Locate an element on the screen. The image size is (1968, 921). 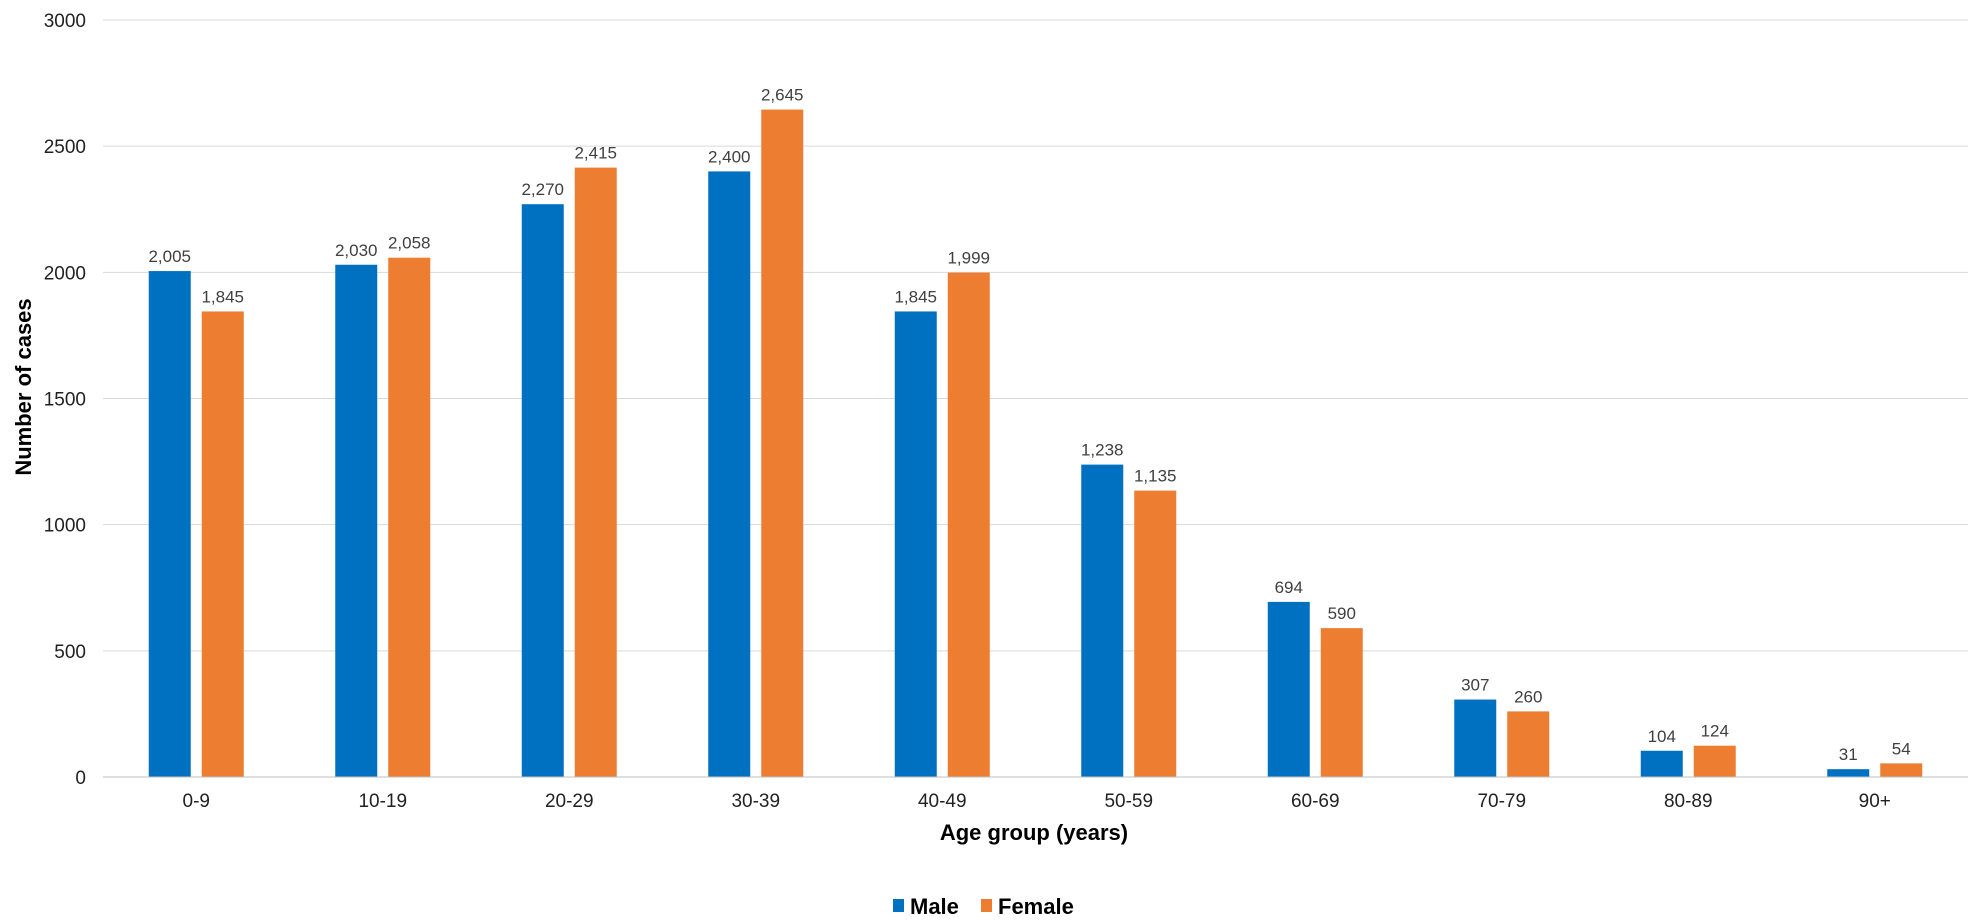
data-label-male-40-49: 1,845 is located at coordinates (915, 296).